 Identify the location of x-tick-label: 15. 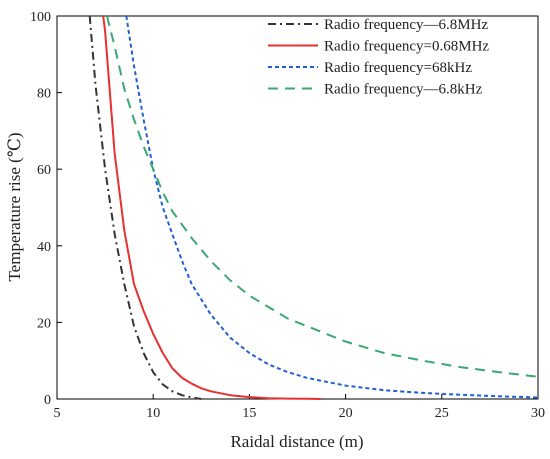
(249, 413).